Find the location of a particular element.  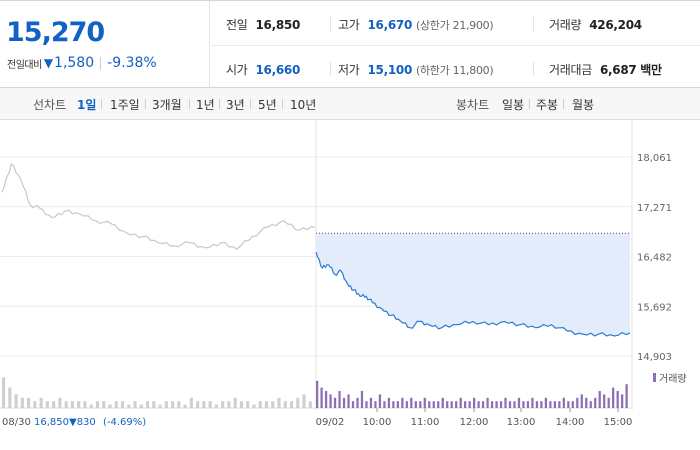

current-price: 15,270 is located at coordinates (55, 32).